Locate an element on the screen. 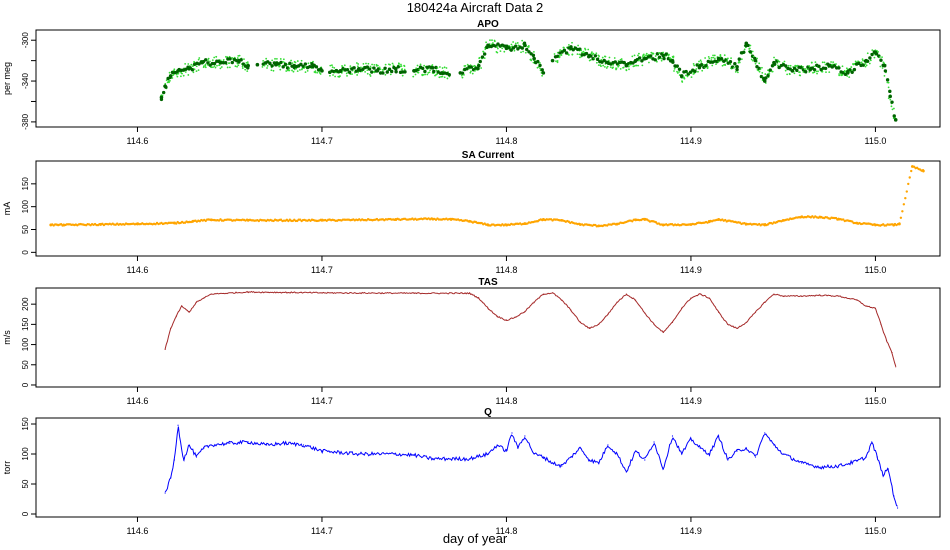 The image size is (950, 550). y-tick-label: 0 is located at coordinates (25, 252).